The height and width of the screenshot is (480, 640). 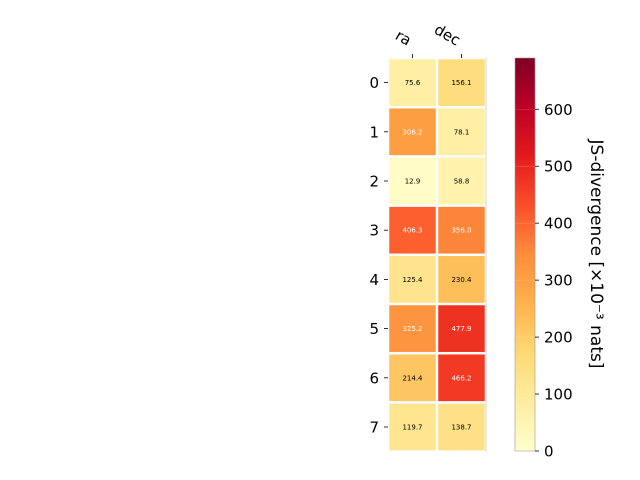 I want to click on cell-value-label: 306.2, so click(x=412, y=132).